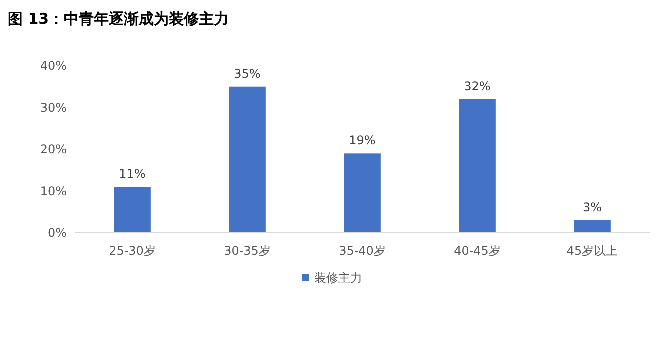 The height and width of the screenshot is (350, 665). Describe the element at coordinates (247, 73) in the screenshot. I see `data-label: 35%` at that location.